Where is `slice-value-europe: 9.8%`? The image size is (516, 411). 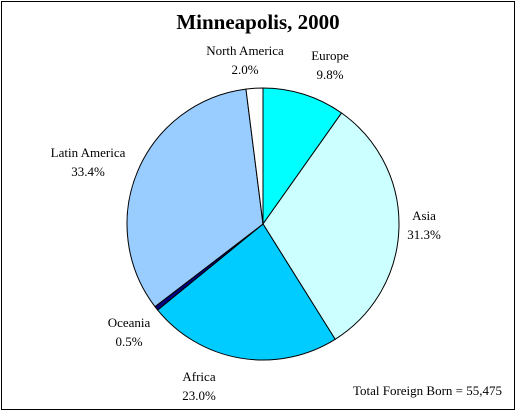
slice-value-europe: 9.8% is located at coordinates (329, 74).